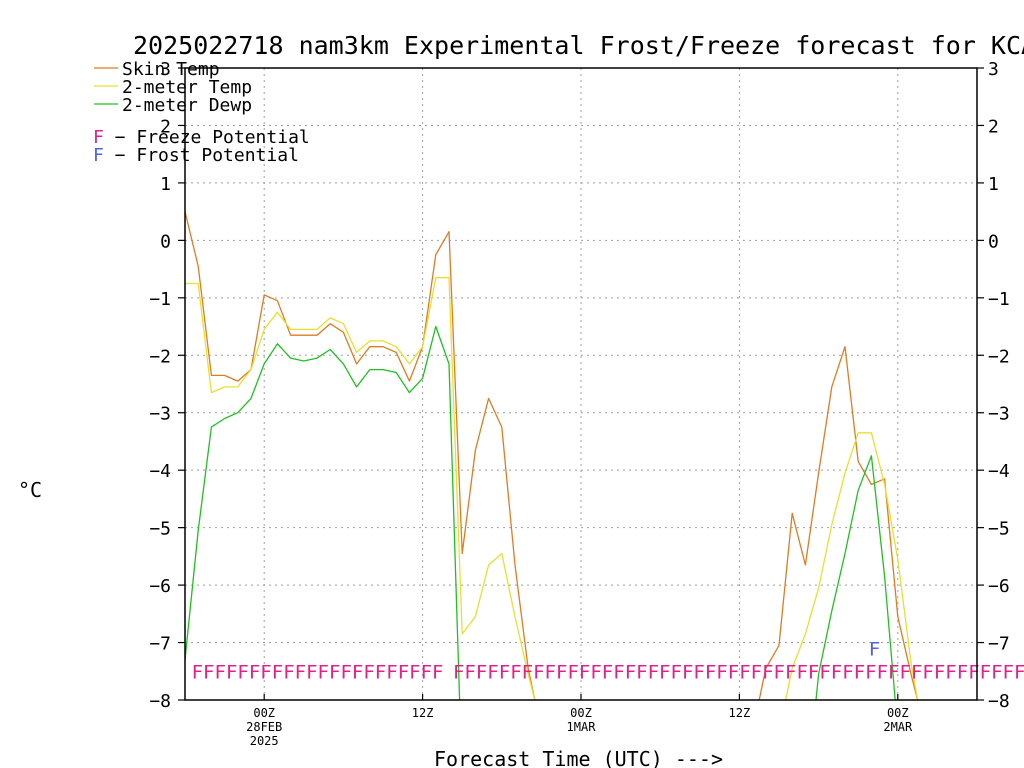 Image resolution: width=1024 pixels, height=768 pixels. What do you see at coordinates (993, 241) in the screenshot?
I see `y-tick-label-right: 0` at bounding box center [993, 241].